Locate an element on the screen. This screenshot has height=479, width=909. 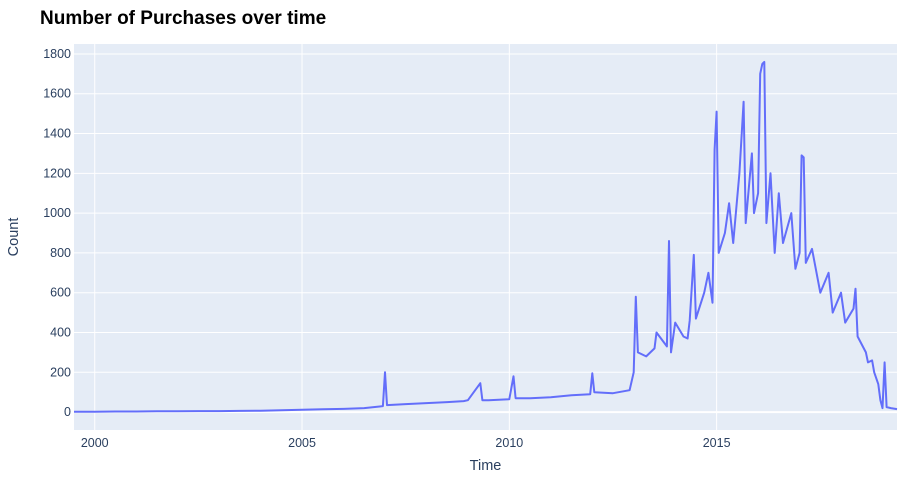
x-axis-title: Time is located at coordinates (486, 466).